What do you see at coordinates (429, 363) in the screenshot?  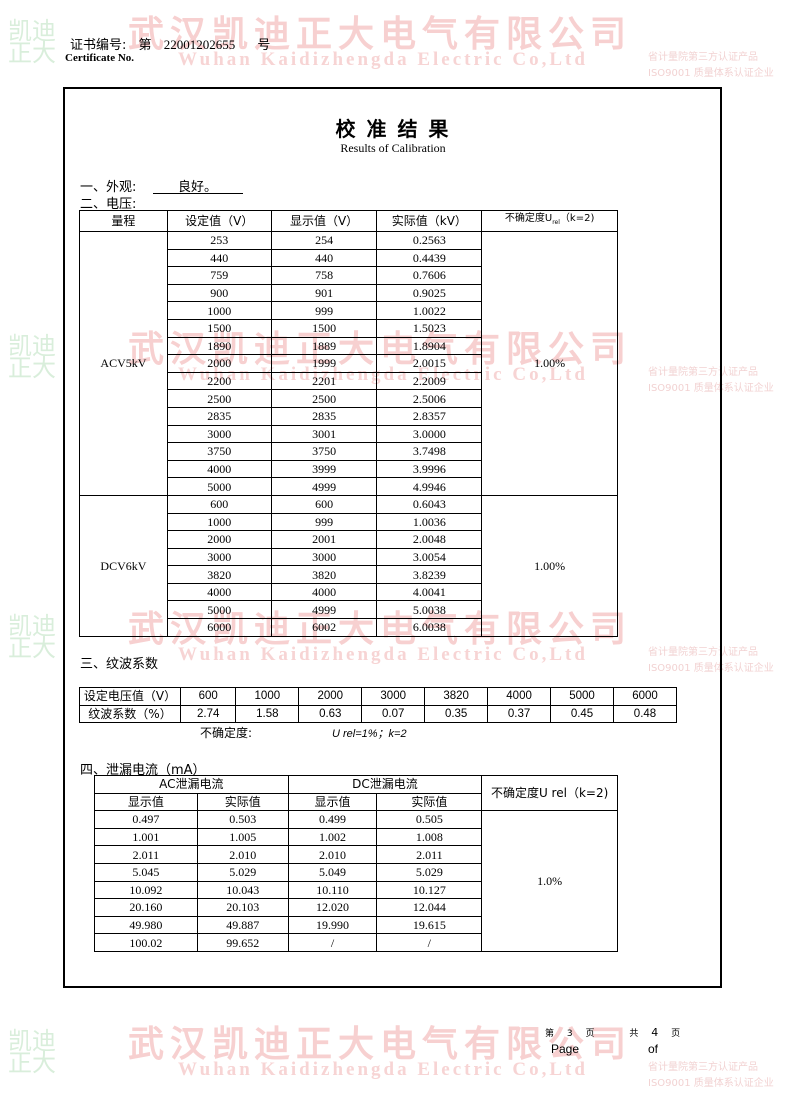 I see `value-cell: 2.0015` at bounding box center [429, 363].